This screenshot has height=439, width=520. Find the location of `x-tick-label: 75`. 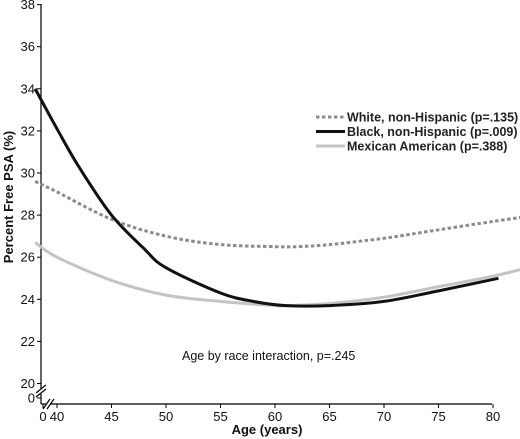

x-tick-label: 75 is located at coordinates (438, 416).